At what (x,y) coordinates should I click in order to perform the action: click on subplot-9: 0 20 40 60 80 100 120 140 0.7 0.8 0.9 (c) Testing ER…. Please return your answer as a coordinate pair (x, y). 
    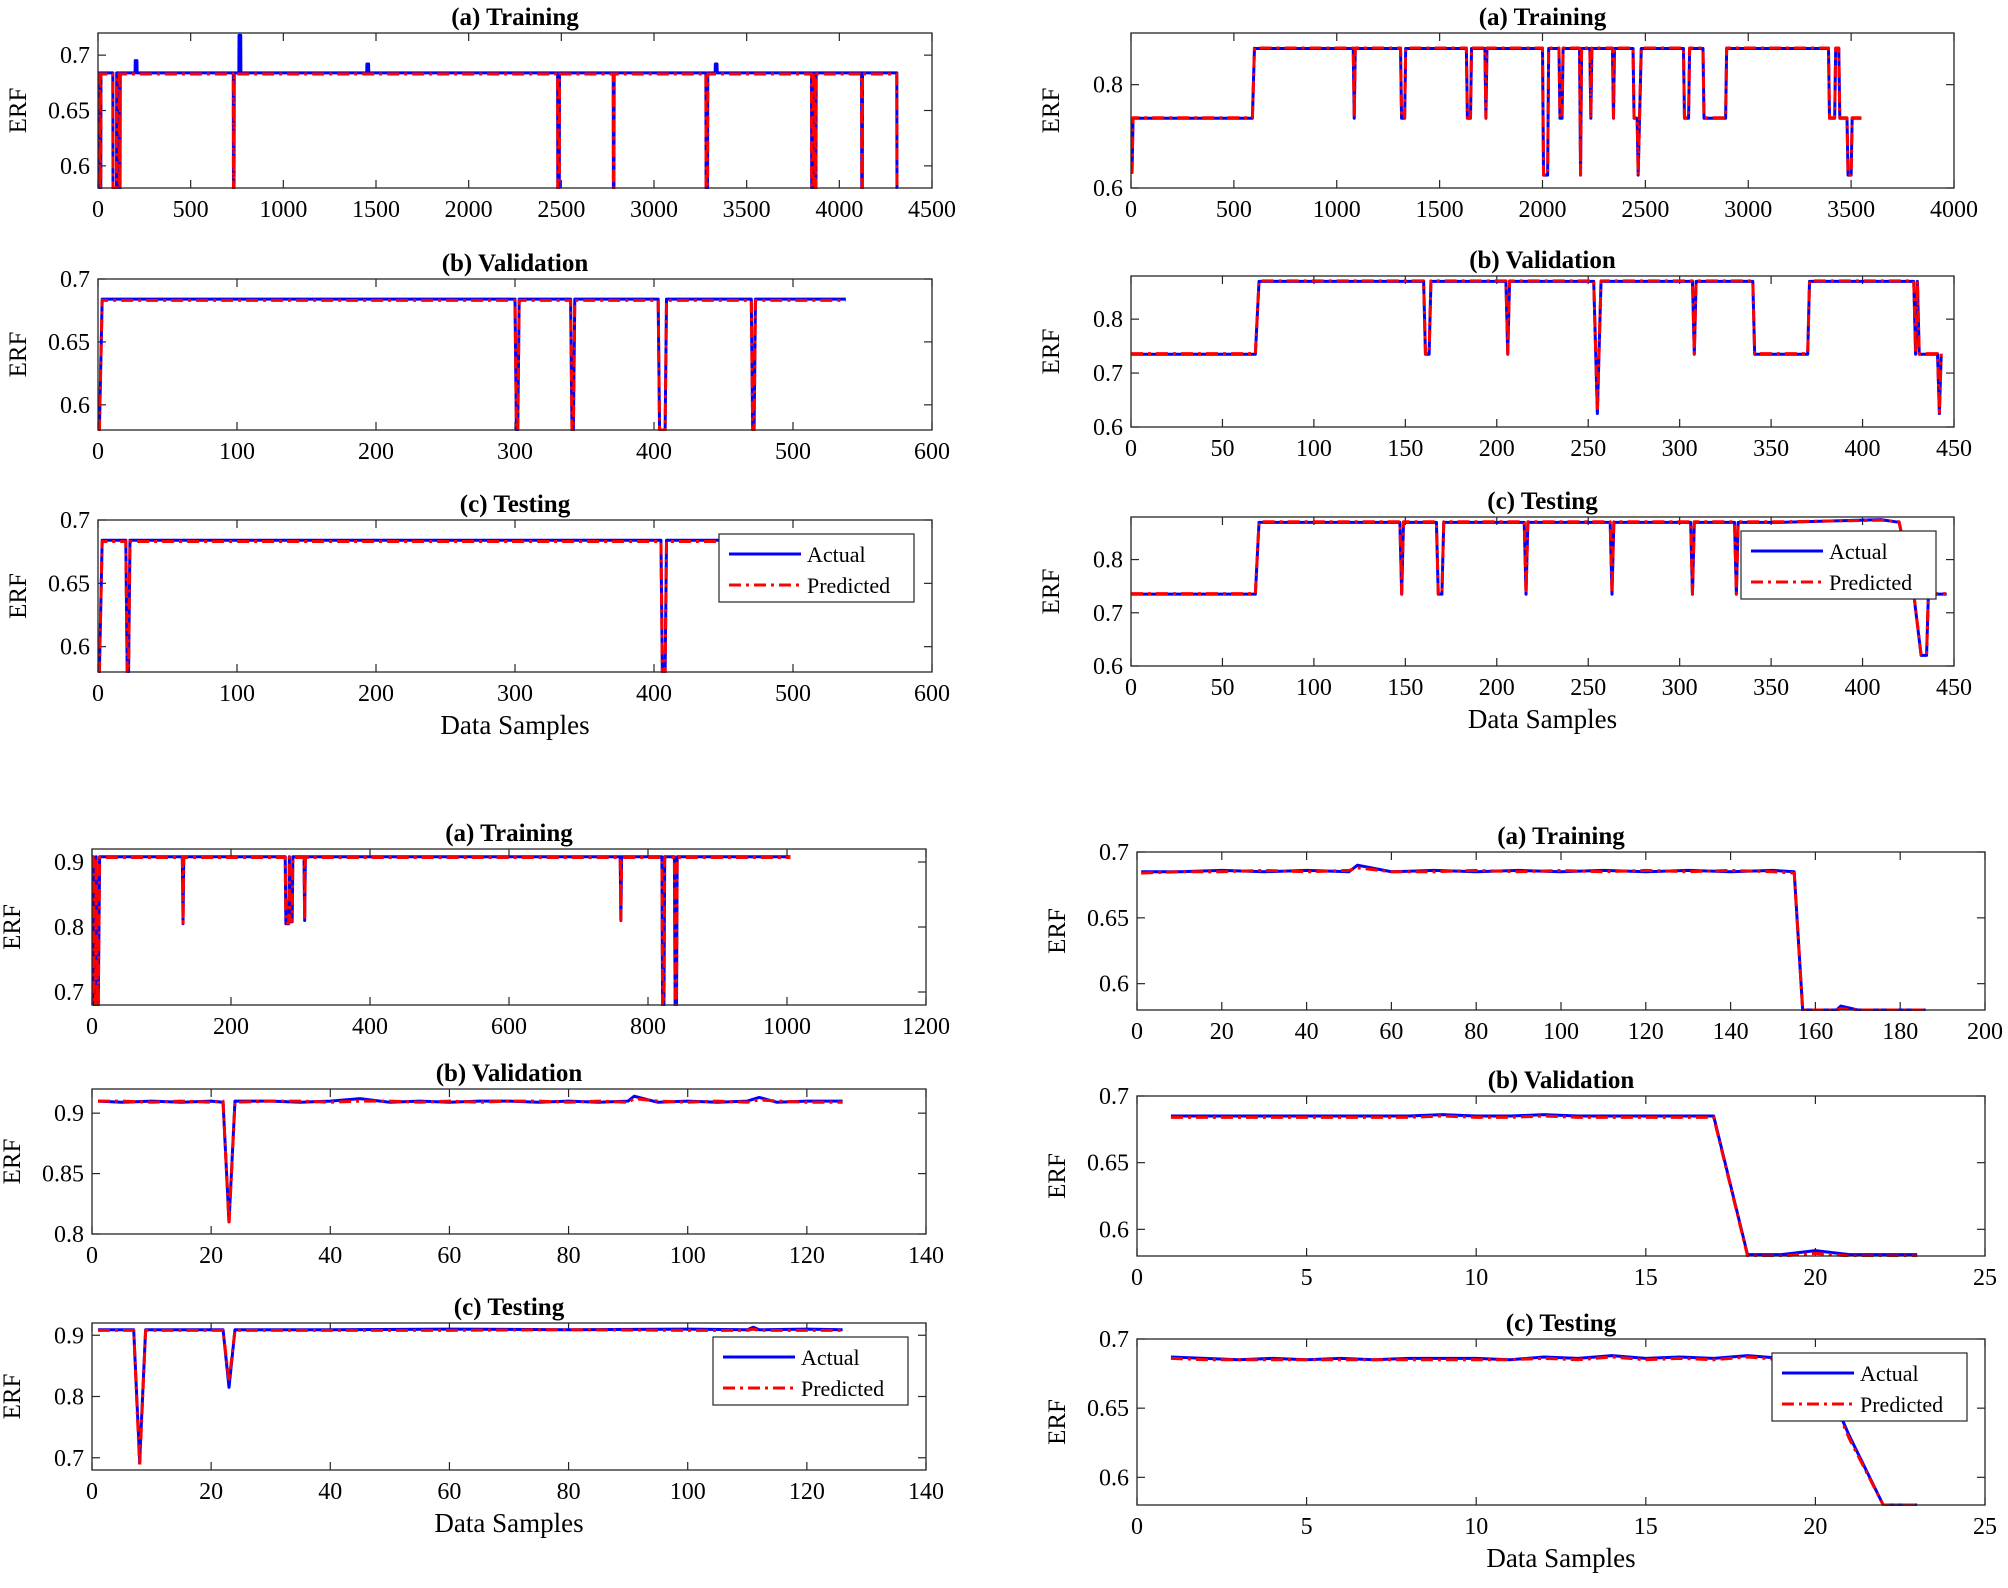
    Looking at the image, I should click on (472, 1416).